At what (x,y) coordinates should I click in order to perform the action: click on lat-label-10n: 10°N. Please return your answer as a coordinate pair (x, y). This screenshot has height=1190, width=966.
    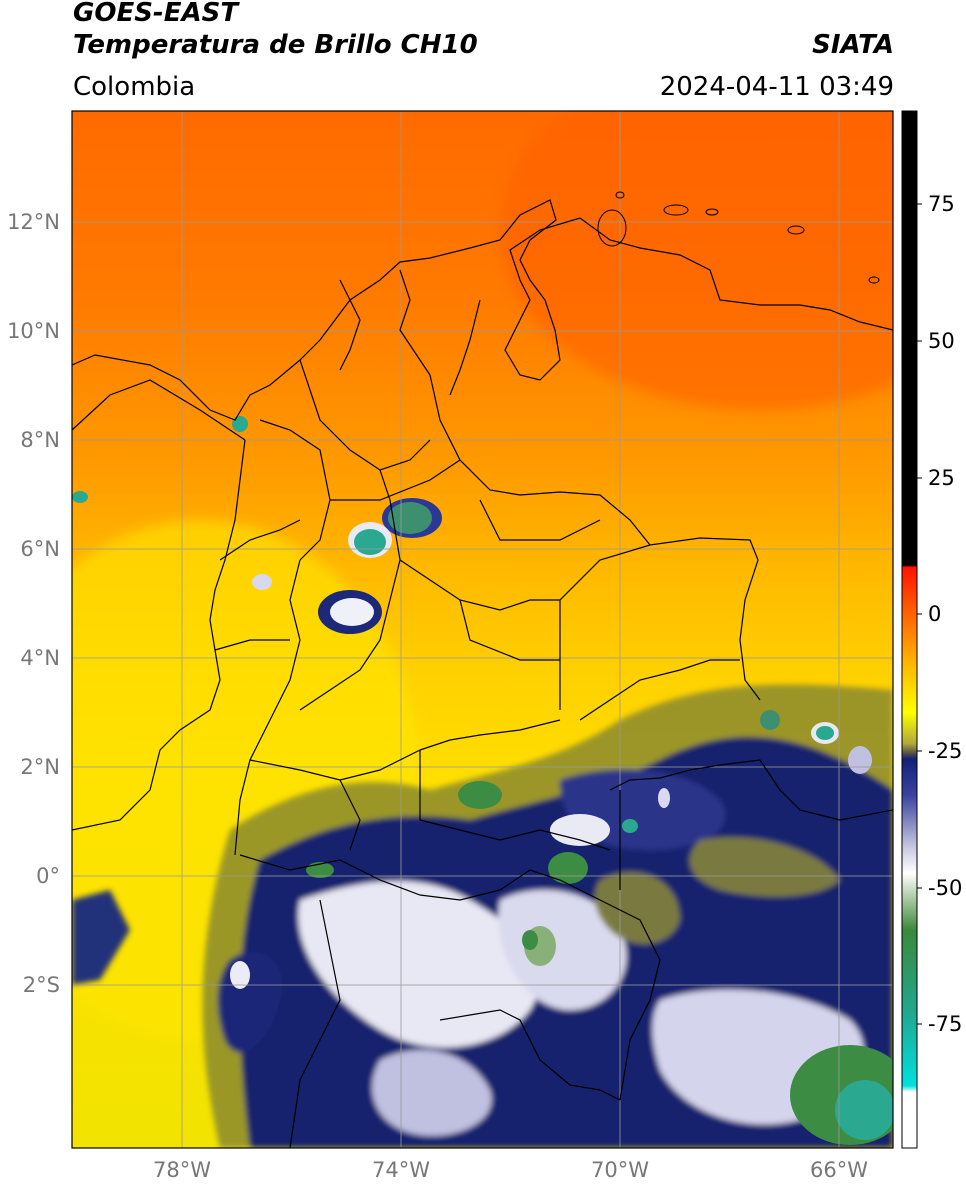
    Looking at the image, I should click on (33, 331).